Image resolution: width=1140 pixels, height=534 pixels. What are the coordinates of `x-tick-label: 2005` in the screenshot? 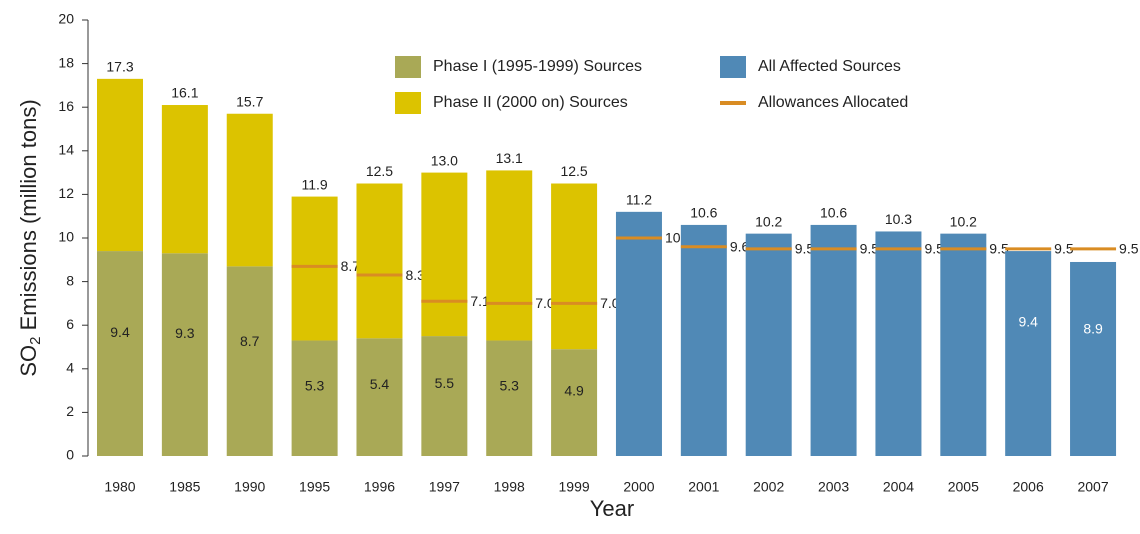 It's located at (963, 487).